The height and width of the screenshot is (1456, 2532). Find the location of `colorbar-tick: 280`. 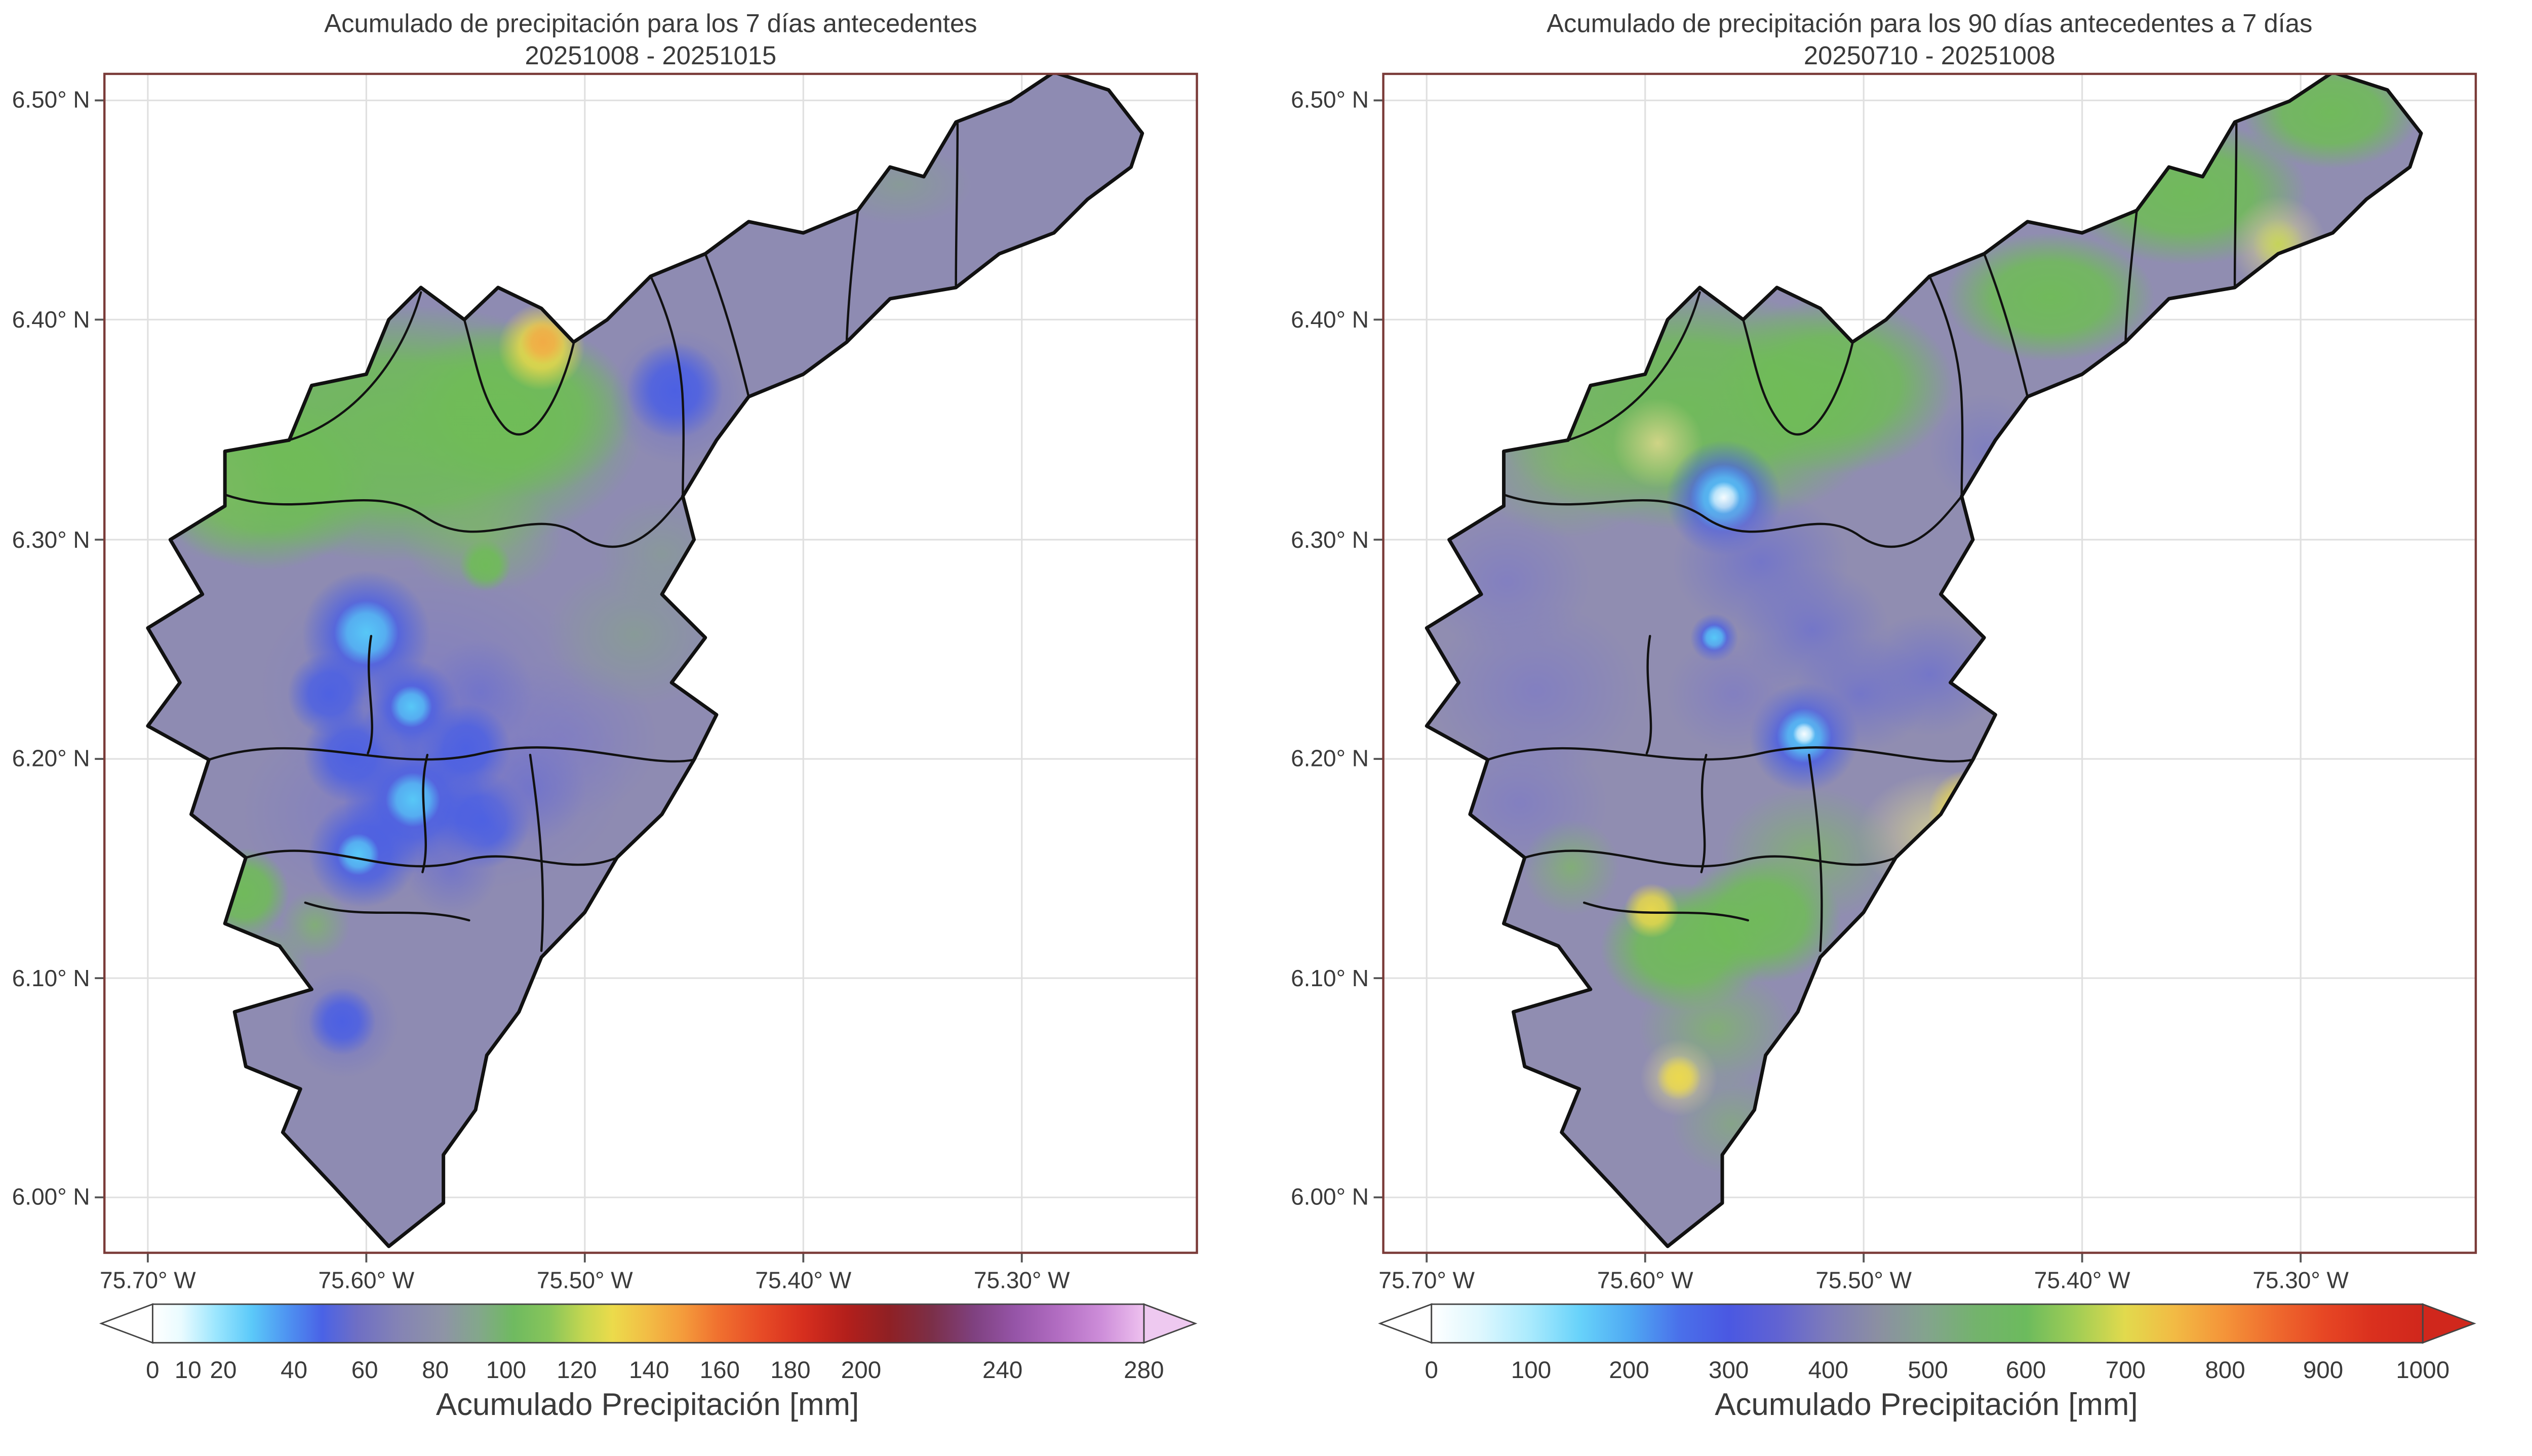

colorbar-tick: 280 is located at coordinates (1144, 1370).